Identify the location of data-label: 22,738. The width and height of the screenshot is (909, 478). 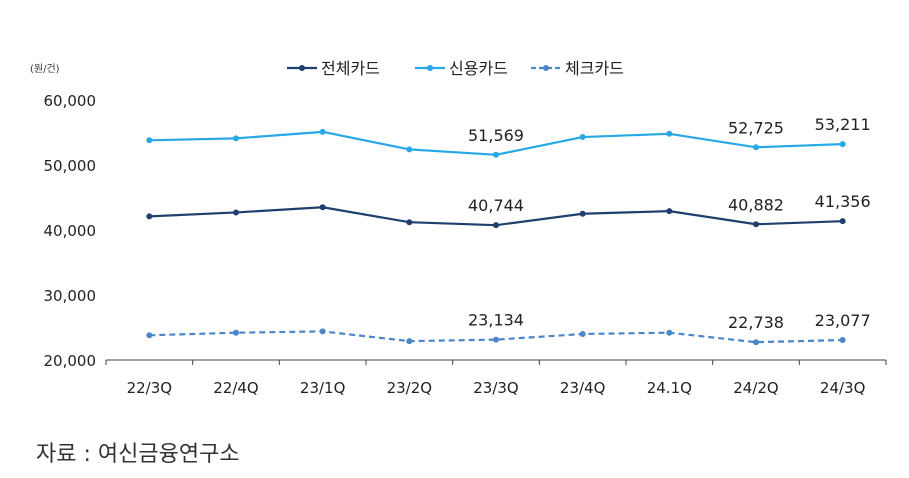
(756, 322).